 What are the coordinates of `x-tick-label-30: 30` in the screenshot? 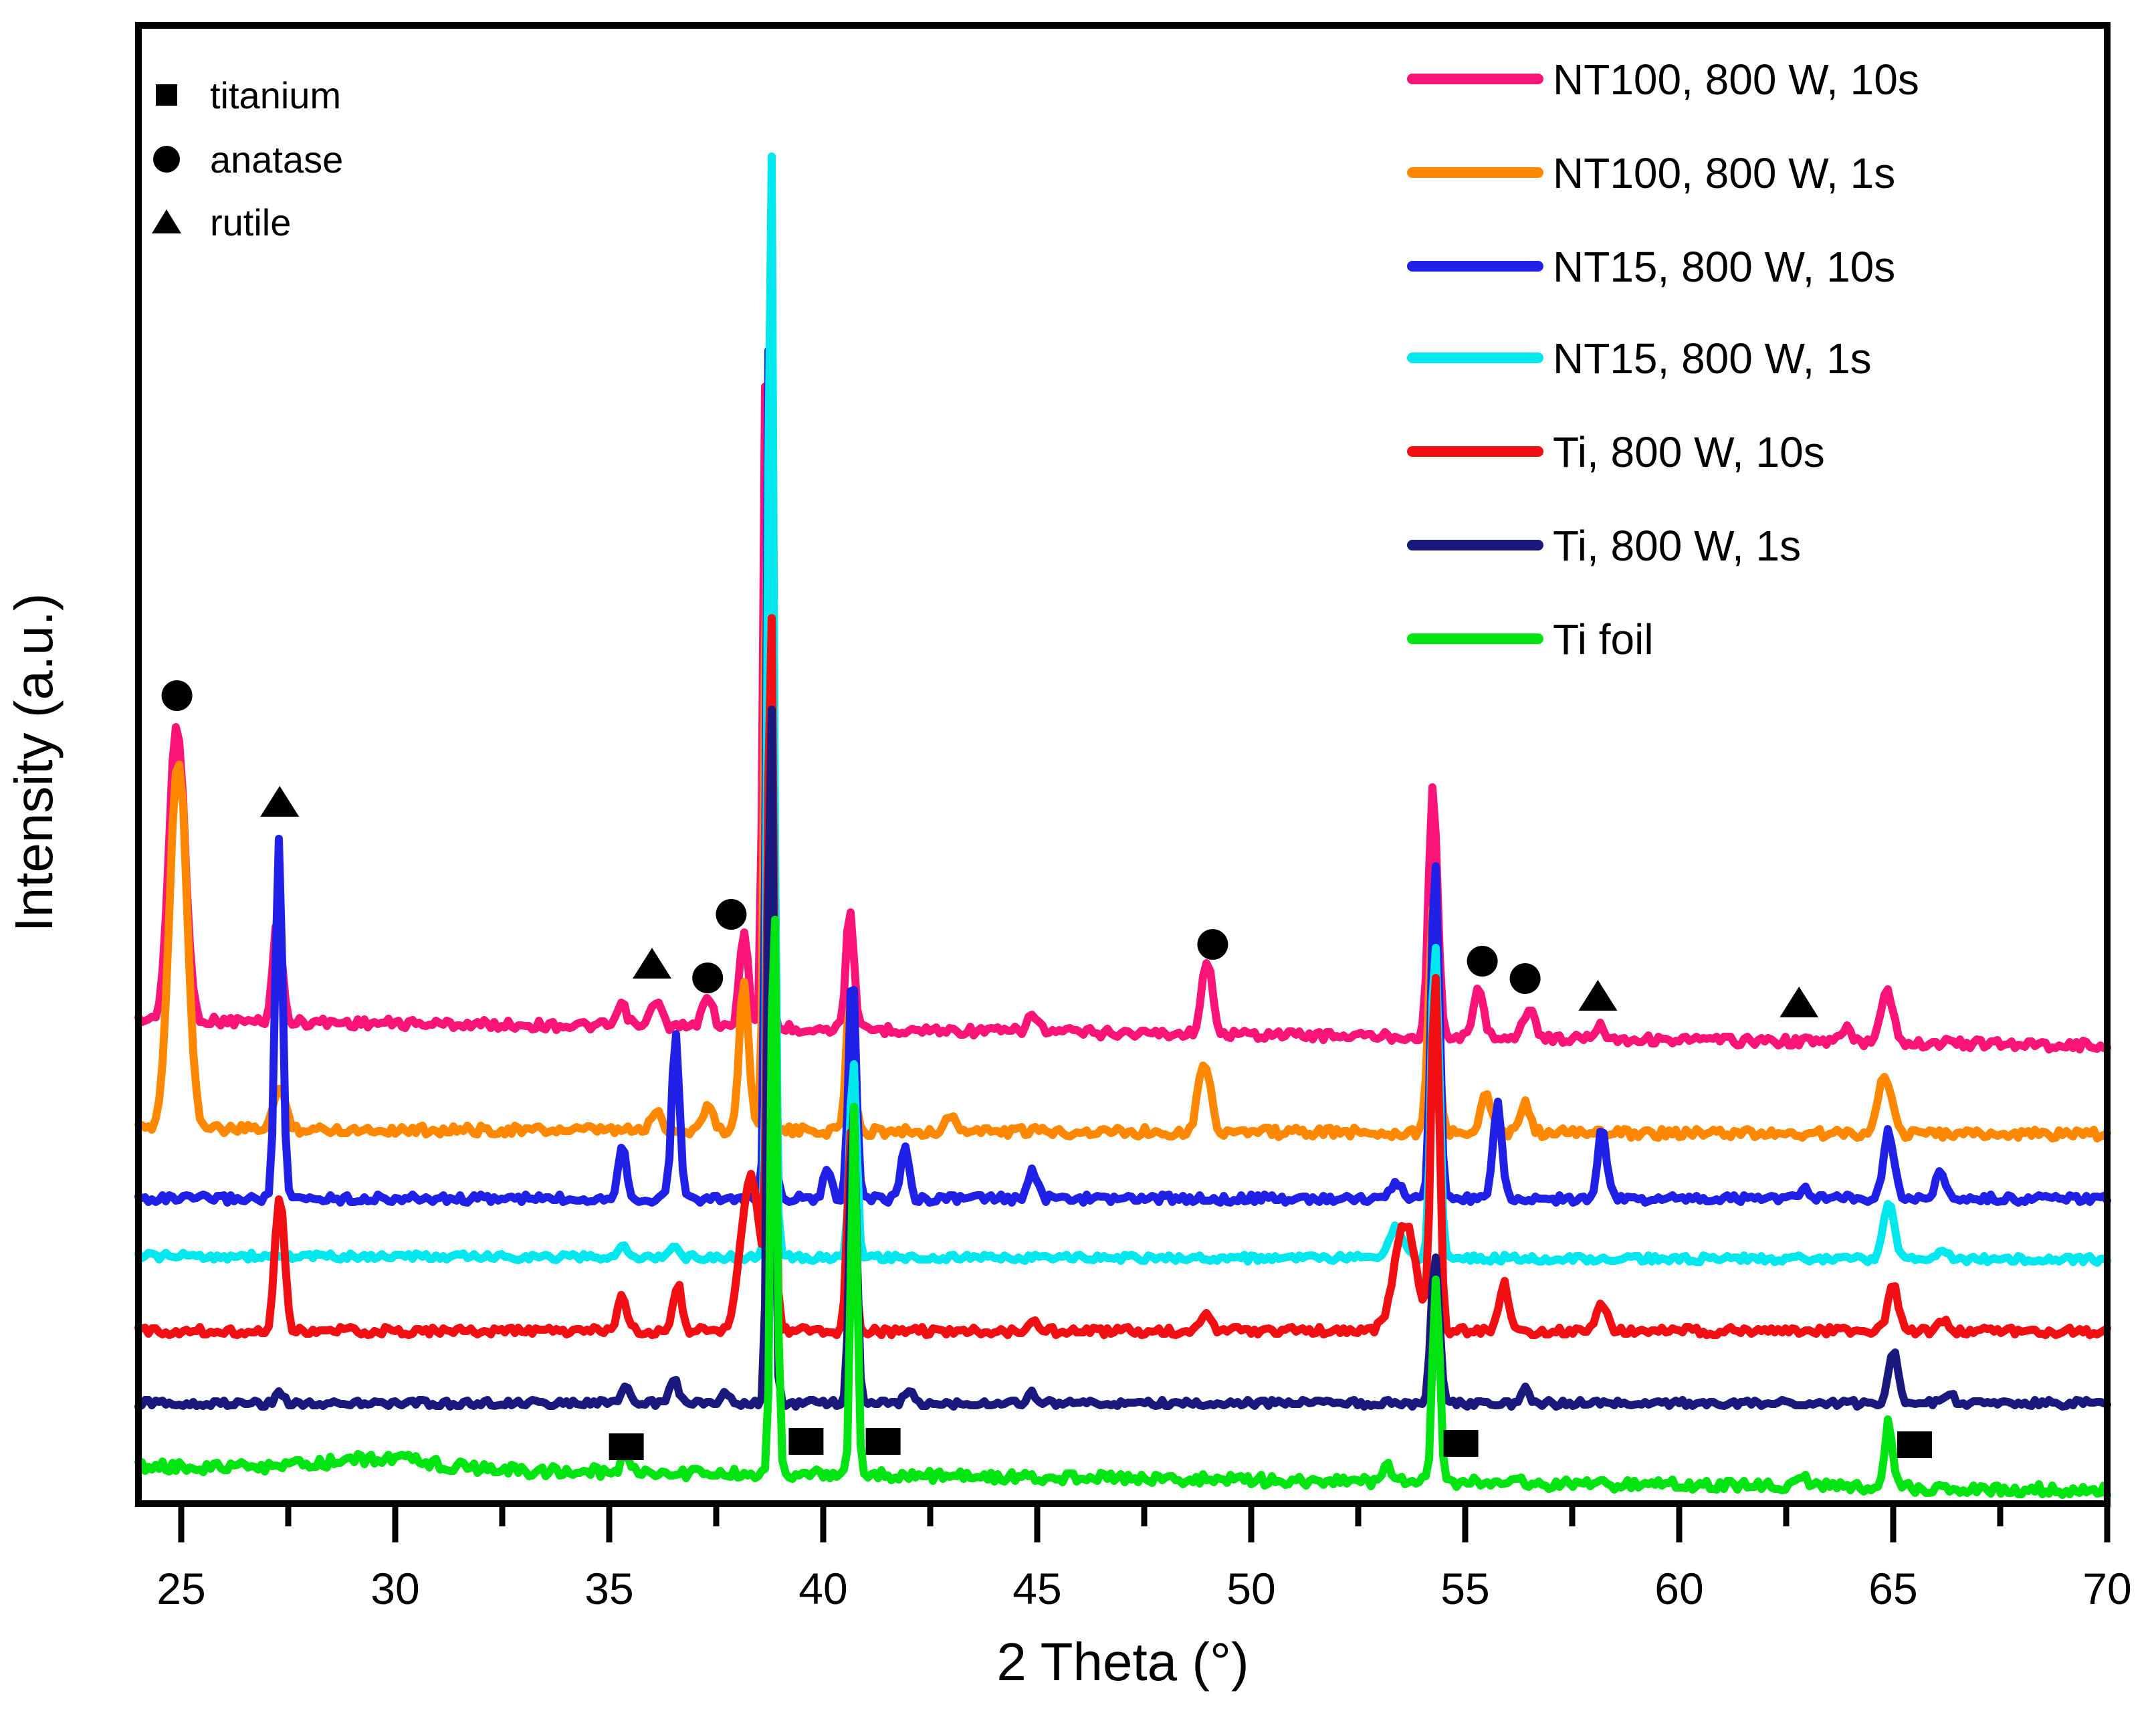 It's located at (395, 1588).